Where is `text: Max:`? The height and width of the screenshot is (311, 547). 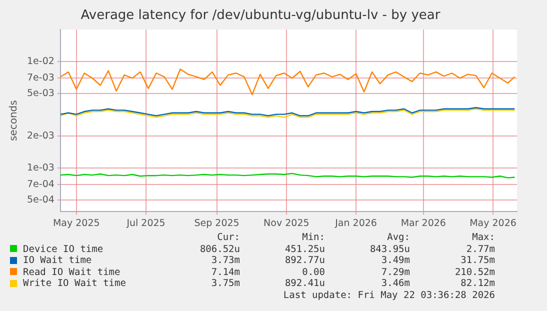
text: Max: is located at coordinates (483, 238).